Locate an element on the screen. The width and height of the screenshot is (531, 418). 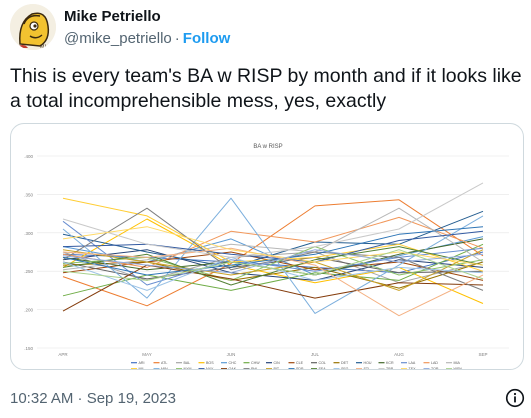
author-avatar: MLB is located at coordinates (33, 27).